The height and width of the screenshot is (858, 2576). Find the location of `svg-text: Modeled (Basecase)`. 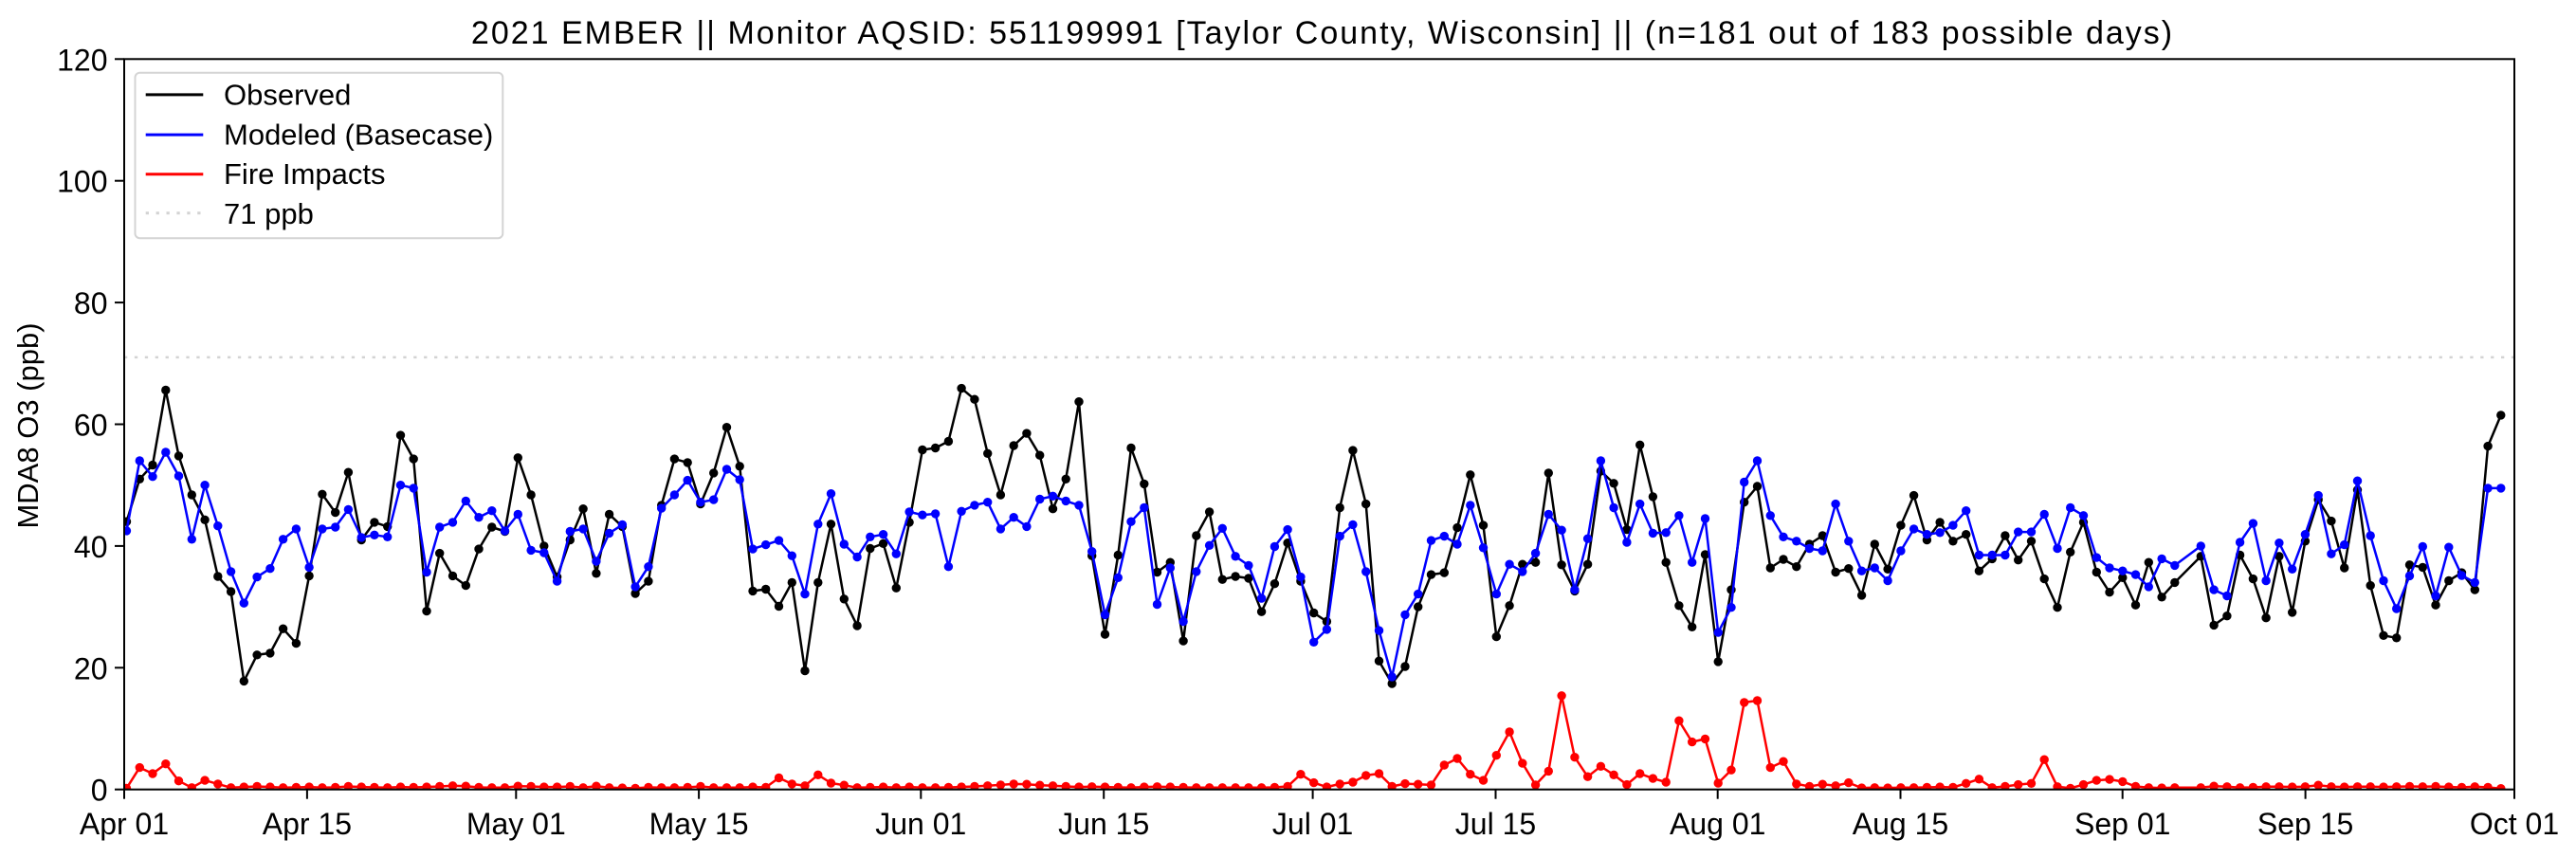

svg-text: Modeled (Basecase) is located at coordinates (358, 136).